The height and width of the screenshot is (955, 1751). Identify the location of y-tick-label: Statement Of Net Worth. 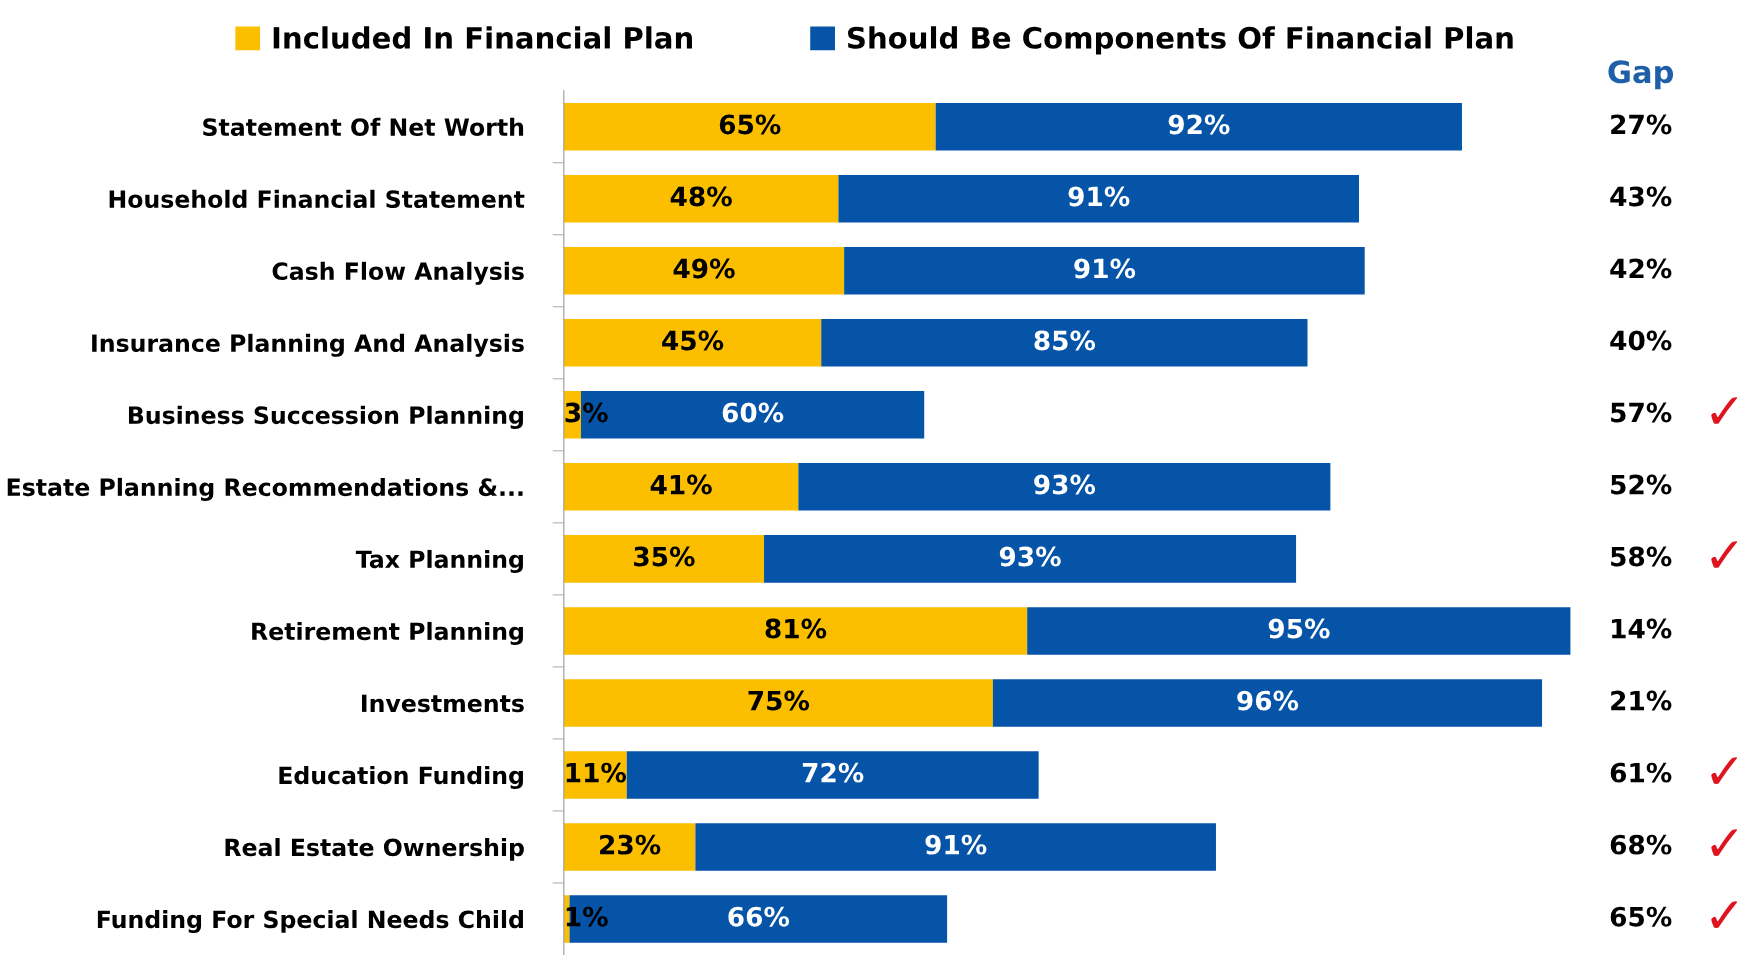
(363, 127).